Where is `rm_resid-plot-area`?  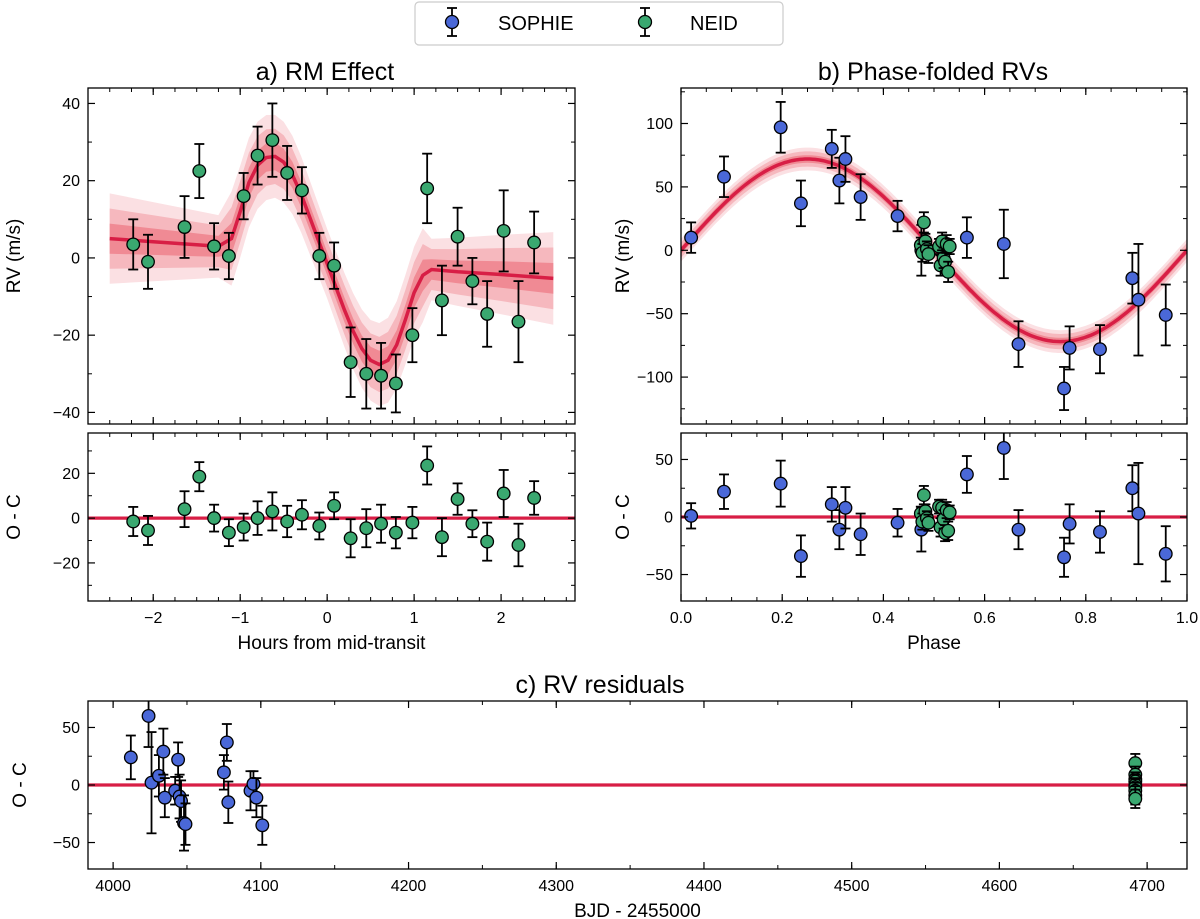
rm_resid-plot-area is located at coordinates (331, 506).